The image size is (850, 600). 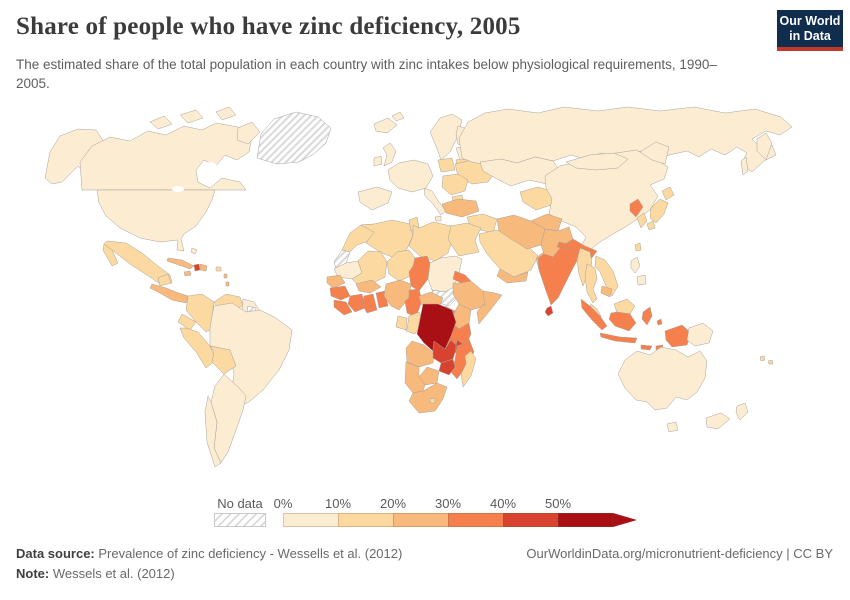 I want to click on country-senegal, so click(x=336, y=281).